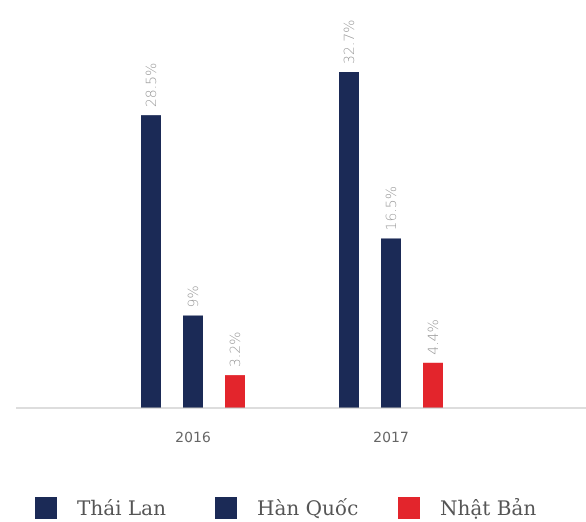  Describe the element at coordinates (152, 85) in the screenshot. I see `data-label: 28.5%` at that location.